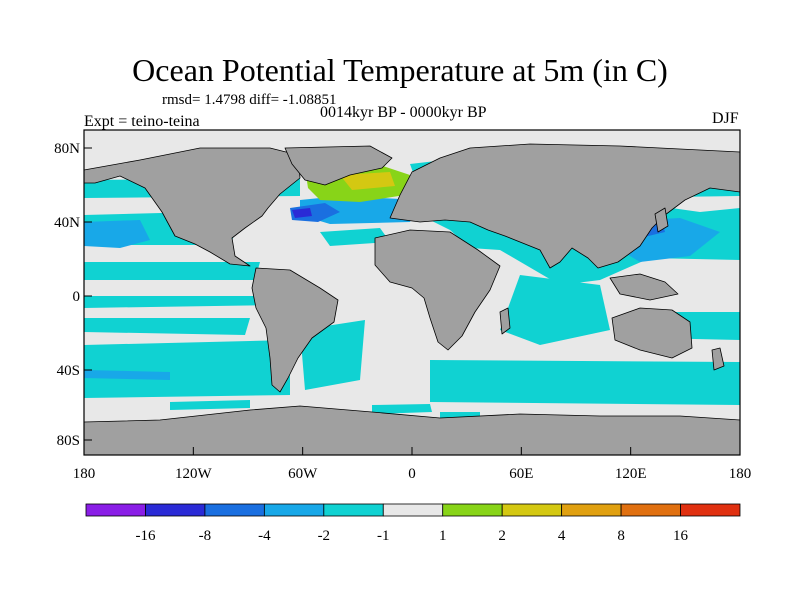 The width and height of the screenshot is (800, 600). Describe the element at coordinates (303, 474) in the screenshot. I see `x-tick-label: 60W` at that location.